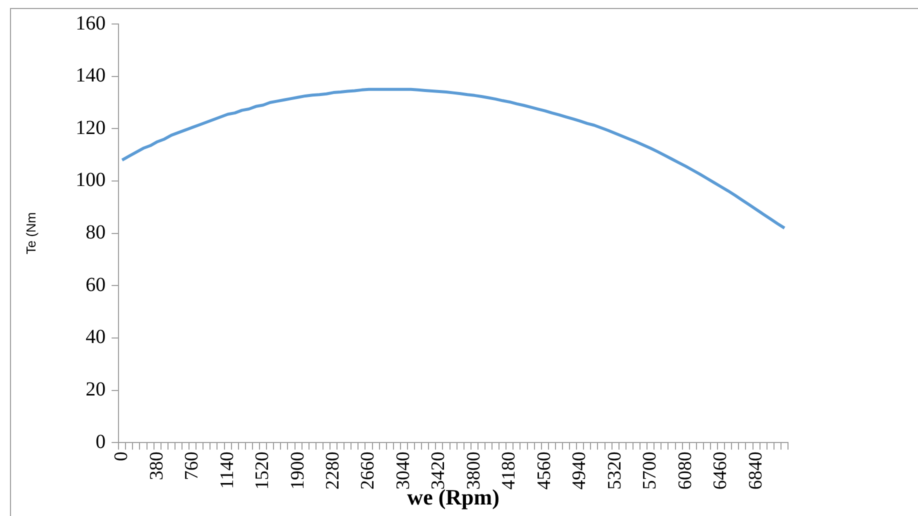 The image size is (918, 516). I want to click on x-tick-label: 380, so click(157, 466).